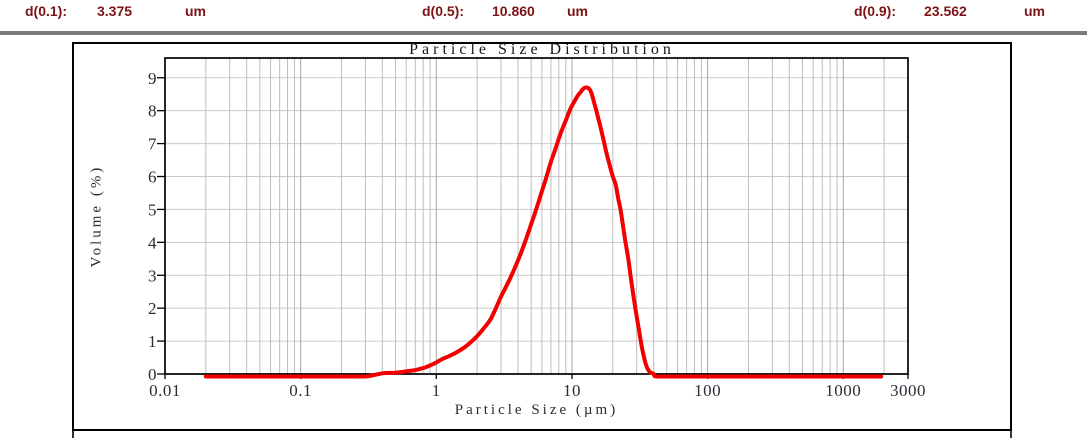 The height and width of the screenshot is (438, 1087). Describe the element at coordinates (572, 390) in the screenshot. I see `x-tick-label: 10` at that location.